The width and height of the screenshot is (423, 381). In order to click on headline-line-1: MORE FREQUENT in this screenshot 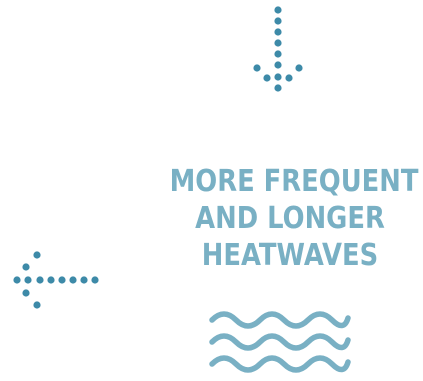, I will do `click(294, 181)`.